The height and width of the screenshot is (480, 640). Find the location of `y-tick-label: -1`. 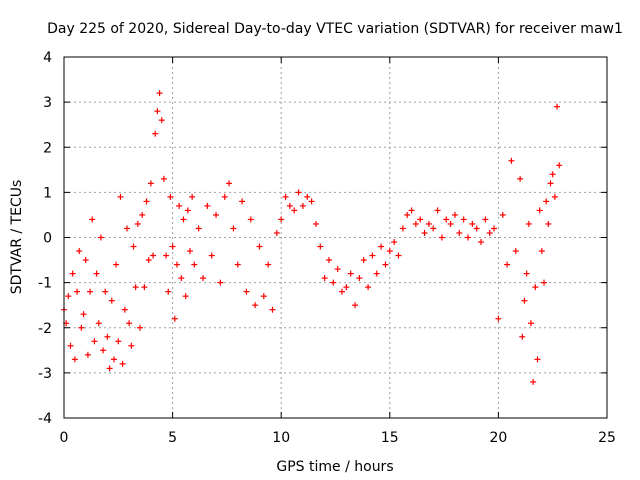

y-tick-label: -1 is located at coordinates (45, 284).